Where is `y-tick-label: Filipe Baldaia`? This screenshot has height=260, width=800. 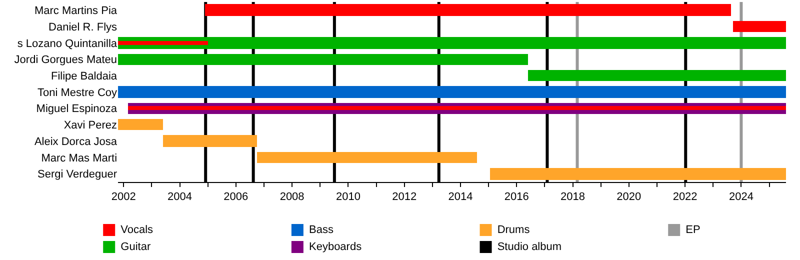
y-tick-label: Filipe Baldaia is located at coordinates (84, 76).